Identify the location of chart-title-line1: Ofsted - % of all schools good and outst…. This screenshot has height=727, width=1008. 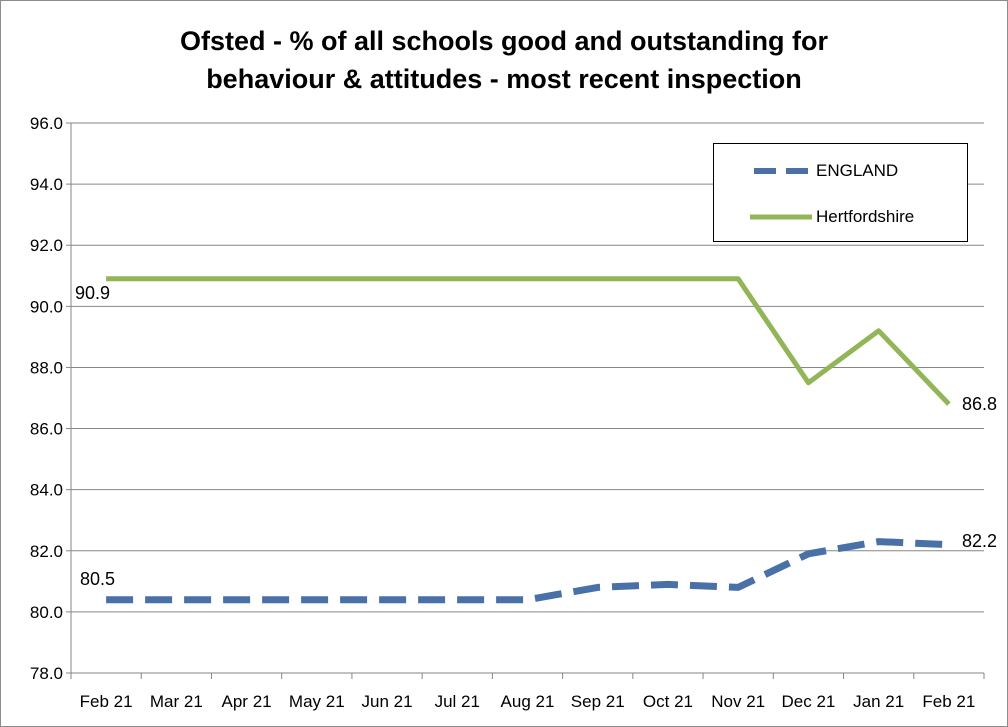
(504, 41).